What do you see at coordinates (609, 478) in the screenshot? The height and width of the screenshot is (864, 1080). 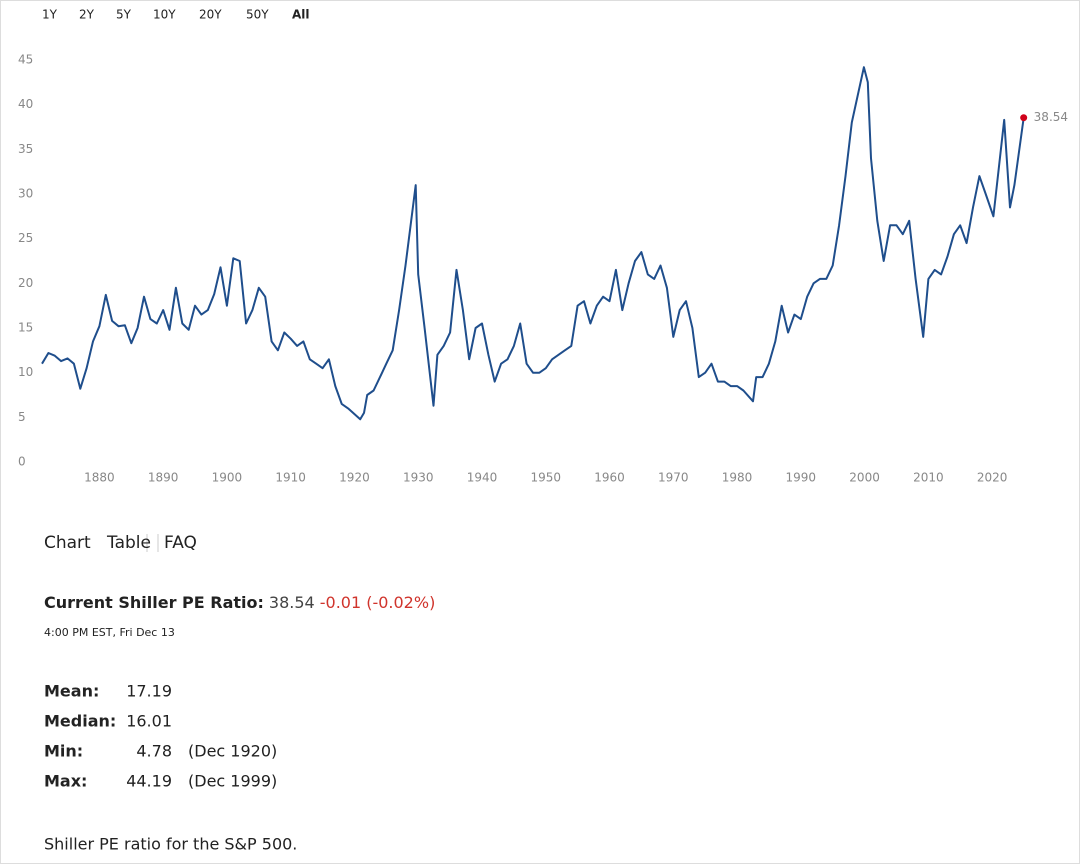 I see `x-tick-label: 1960` at bounding box center [609, 478].